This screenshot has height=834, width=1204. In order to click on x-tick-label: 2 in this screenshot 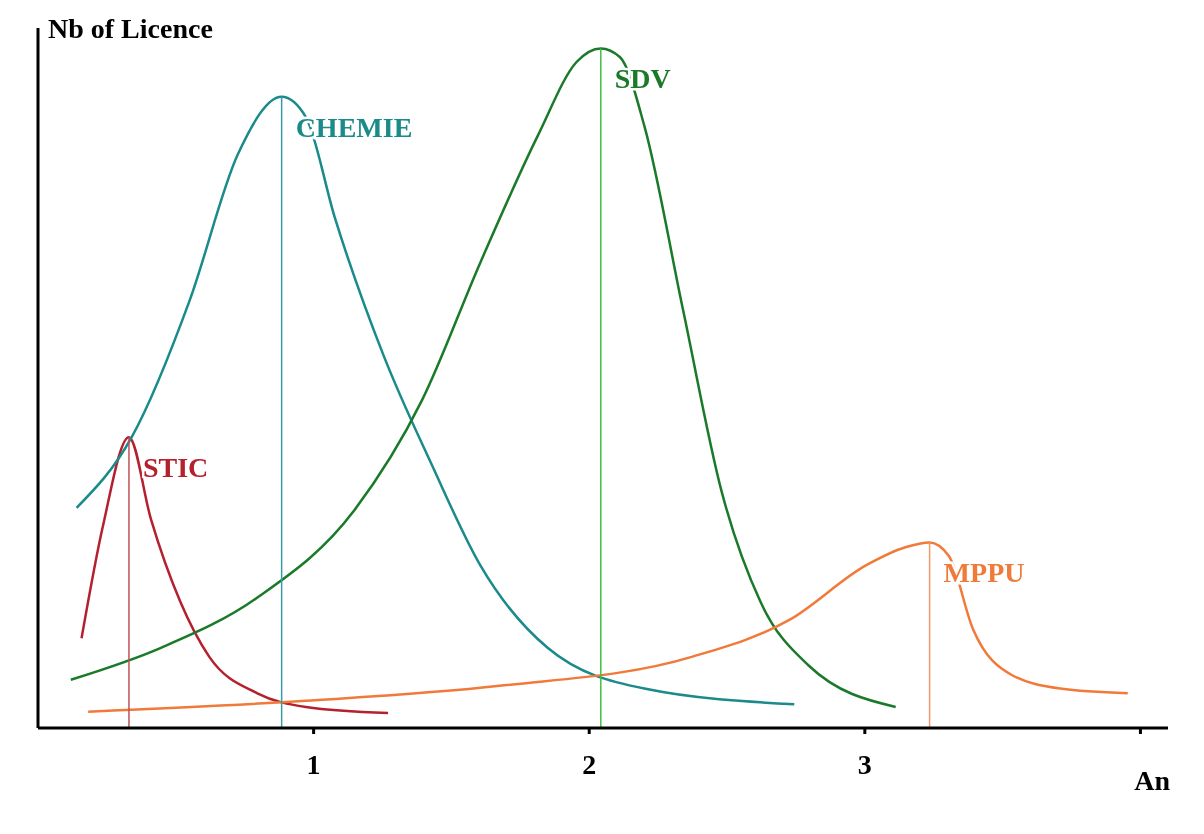, I will do `click(589, 764)`.